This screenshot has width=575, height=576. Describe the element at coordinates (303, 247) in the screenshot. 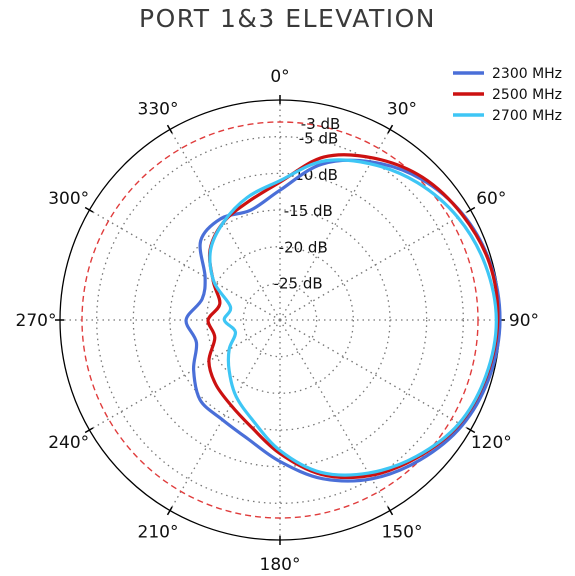

I see `radial-tick-label: -20 dB` at that location.